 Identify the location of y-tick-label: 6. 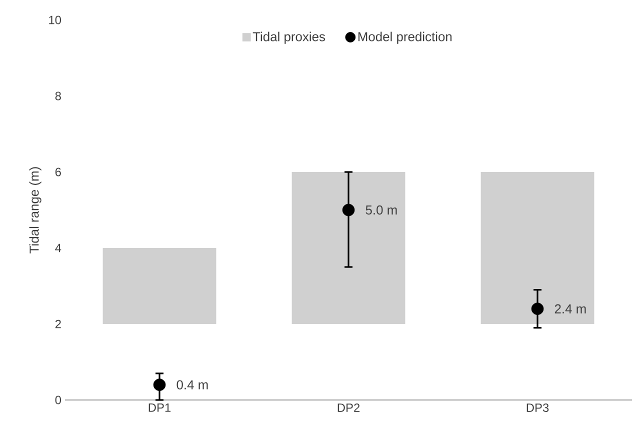
(58, 172).